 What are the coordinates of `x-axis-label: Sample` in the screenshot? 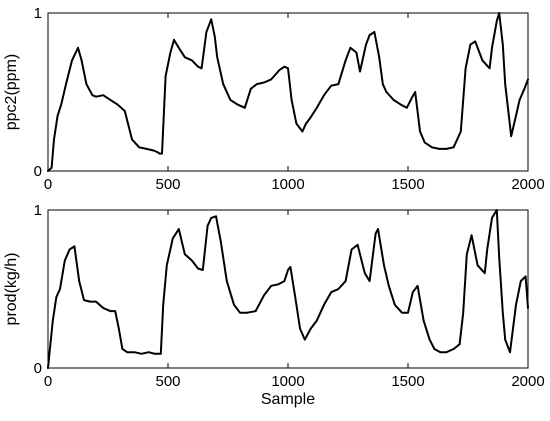 It's located at (288, 399).